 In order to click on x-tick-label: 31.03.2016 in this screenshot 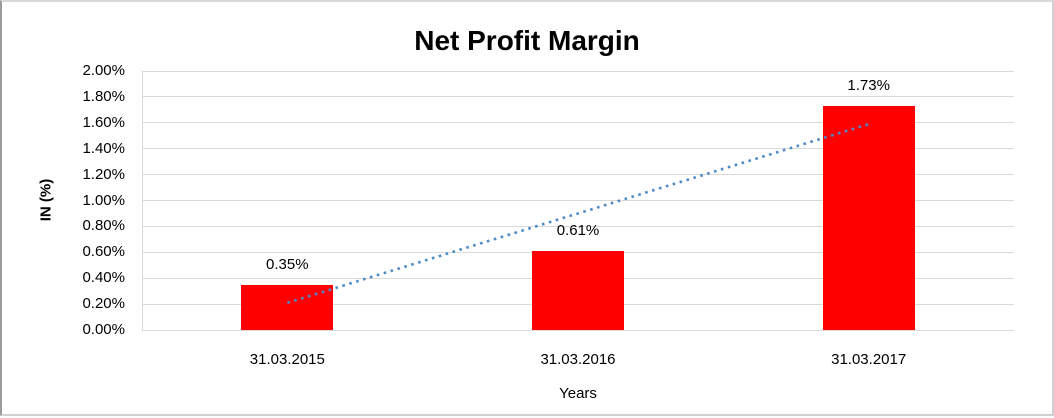, I will do `click(578, 359)`.